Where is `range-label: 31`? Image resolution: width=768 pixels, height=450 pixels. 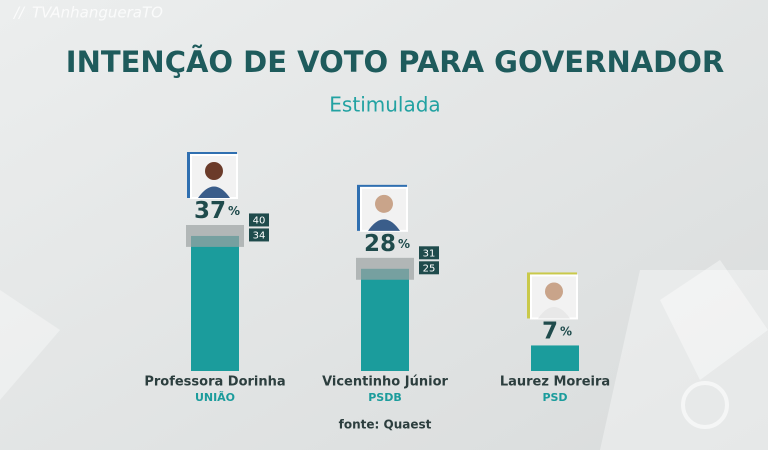
range-label: 31 is located at coordinates (429, 253).